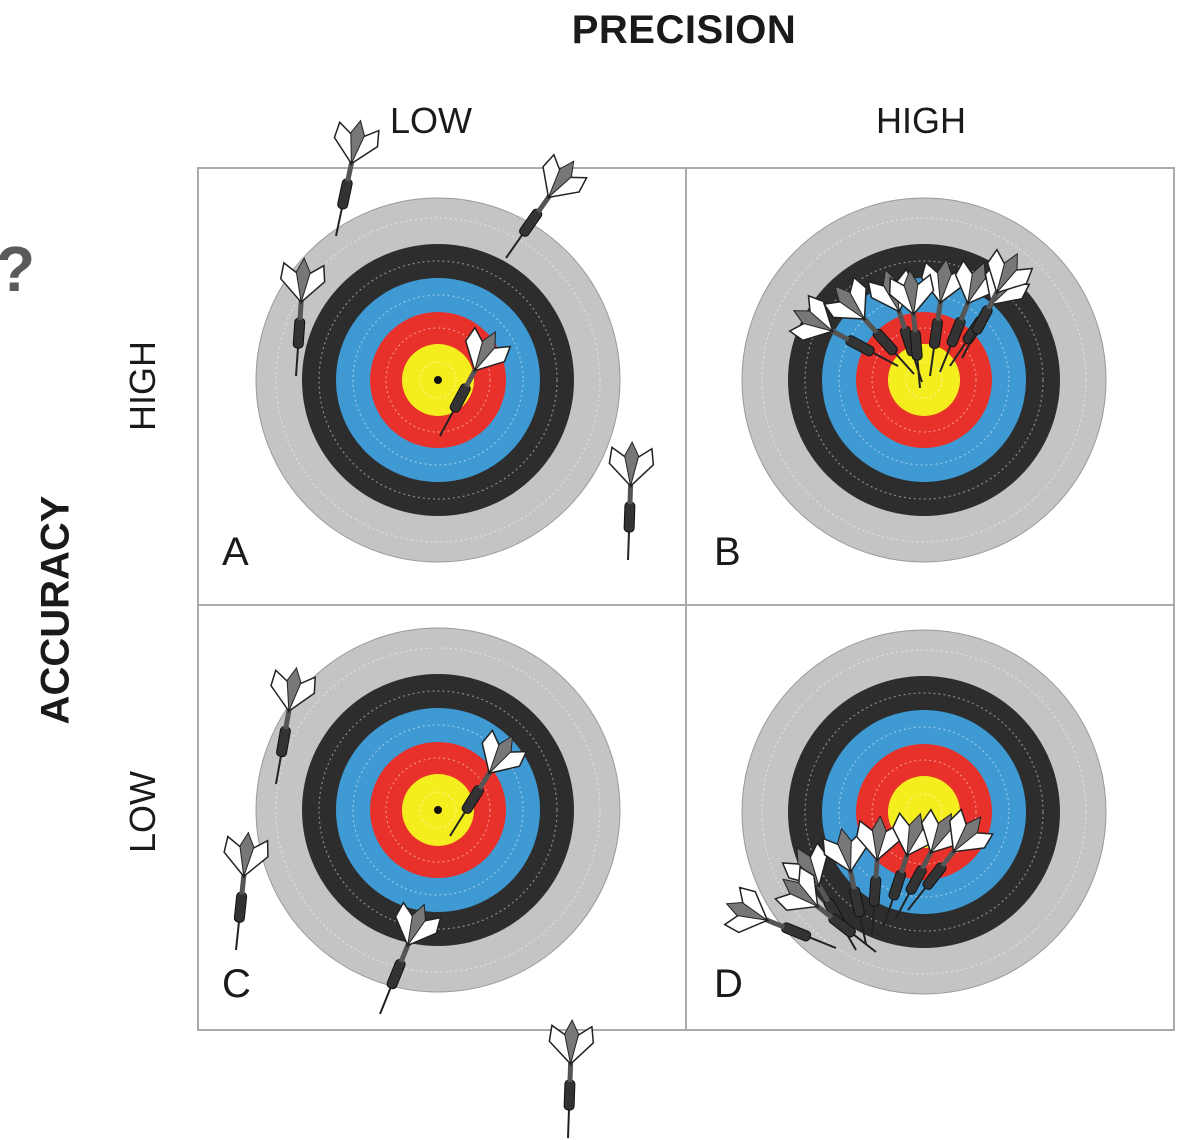  I want to click on precision-axis-title: PRECISION, so click(684, 30).